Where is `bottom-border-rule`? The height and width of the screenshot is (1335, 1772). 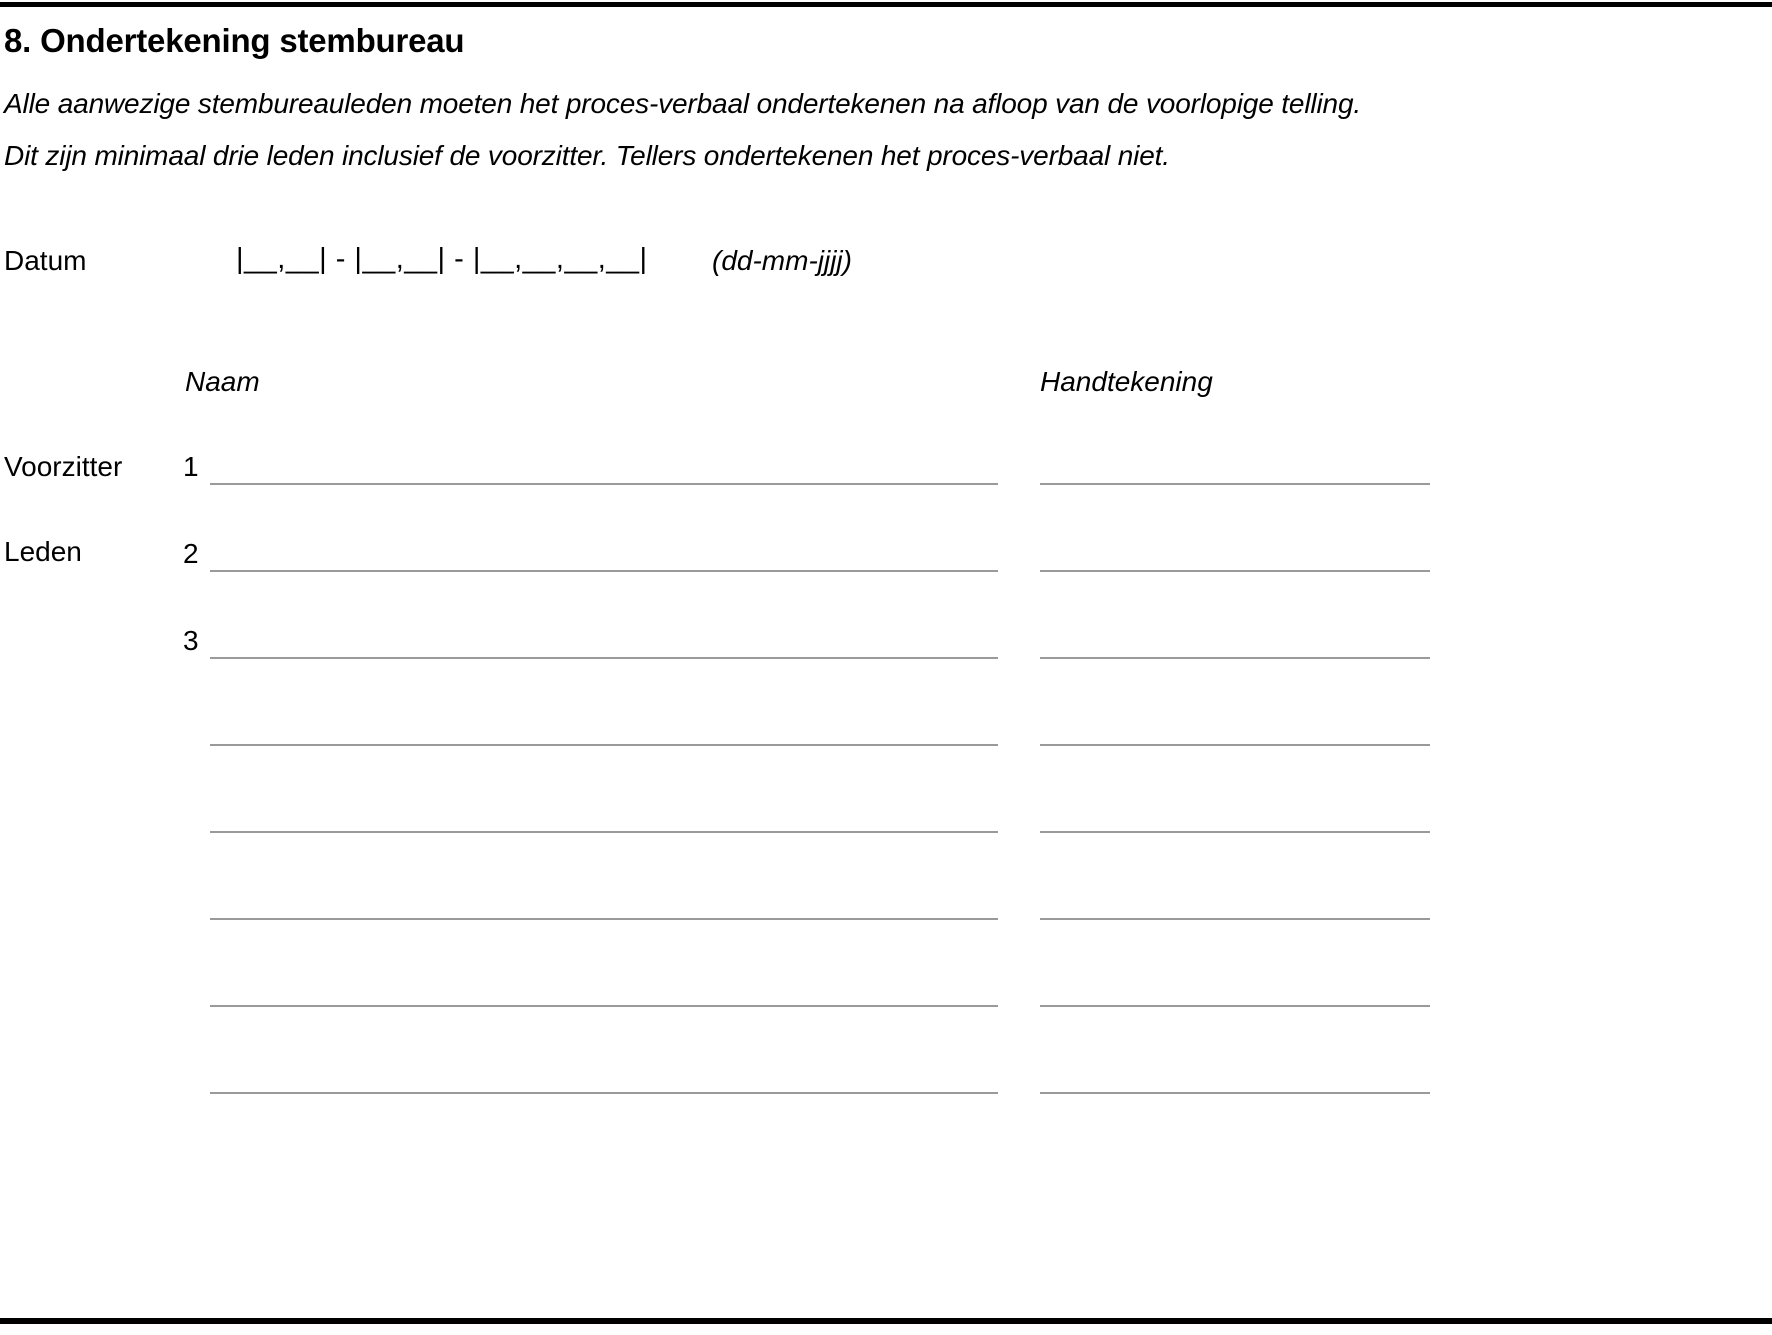
bottom-border-rule is located at coordinates (886, 1321).